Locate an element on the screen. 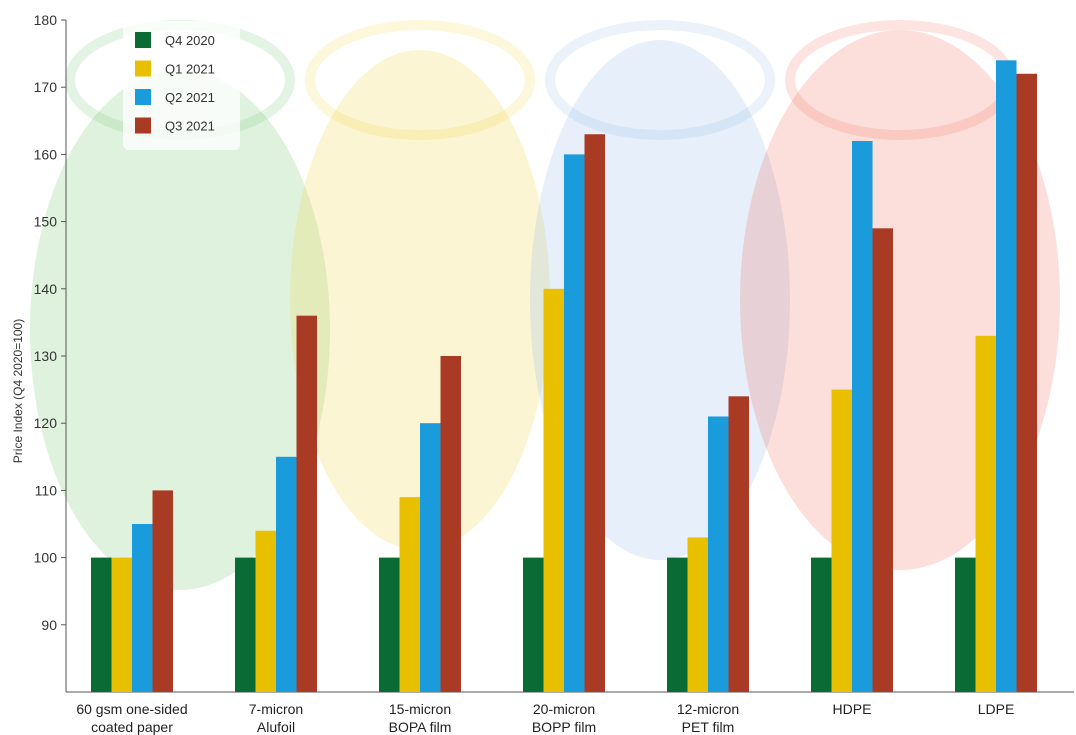 The width and height of the screenshot is (1076, 735). x-category-label: HDPE is located at coordinates (852, 709).